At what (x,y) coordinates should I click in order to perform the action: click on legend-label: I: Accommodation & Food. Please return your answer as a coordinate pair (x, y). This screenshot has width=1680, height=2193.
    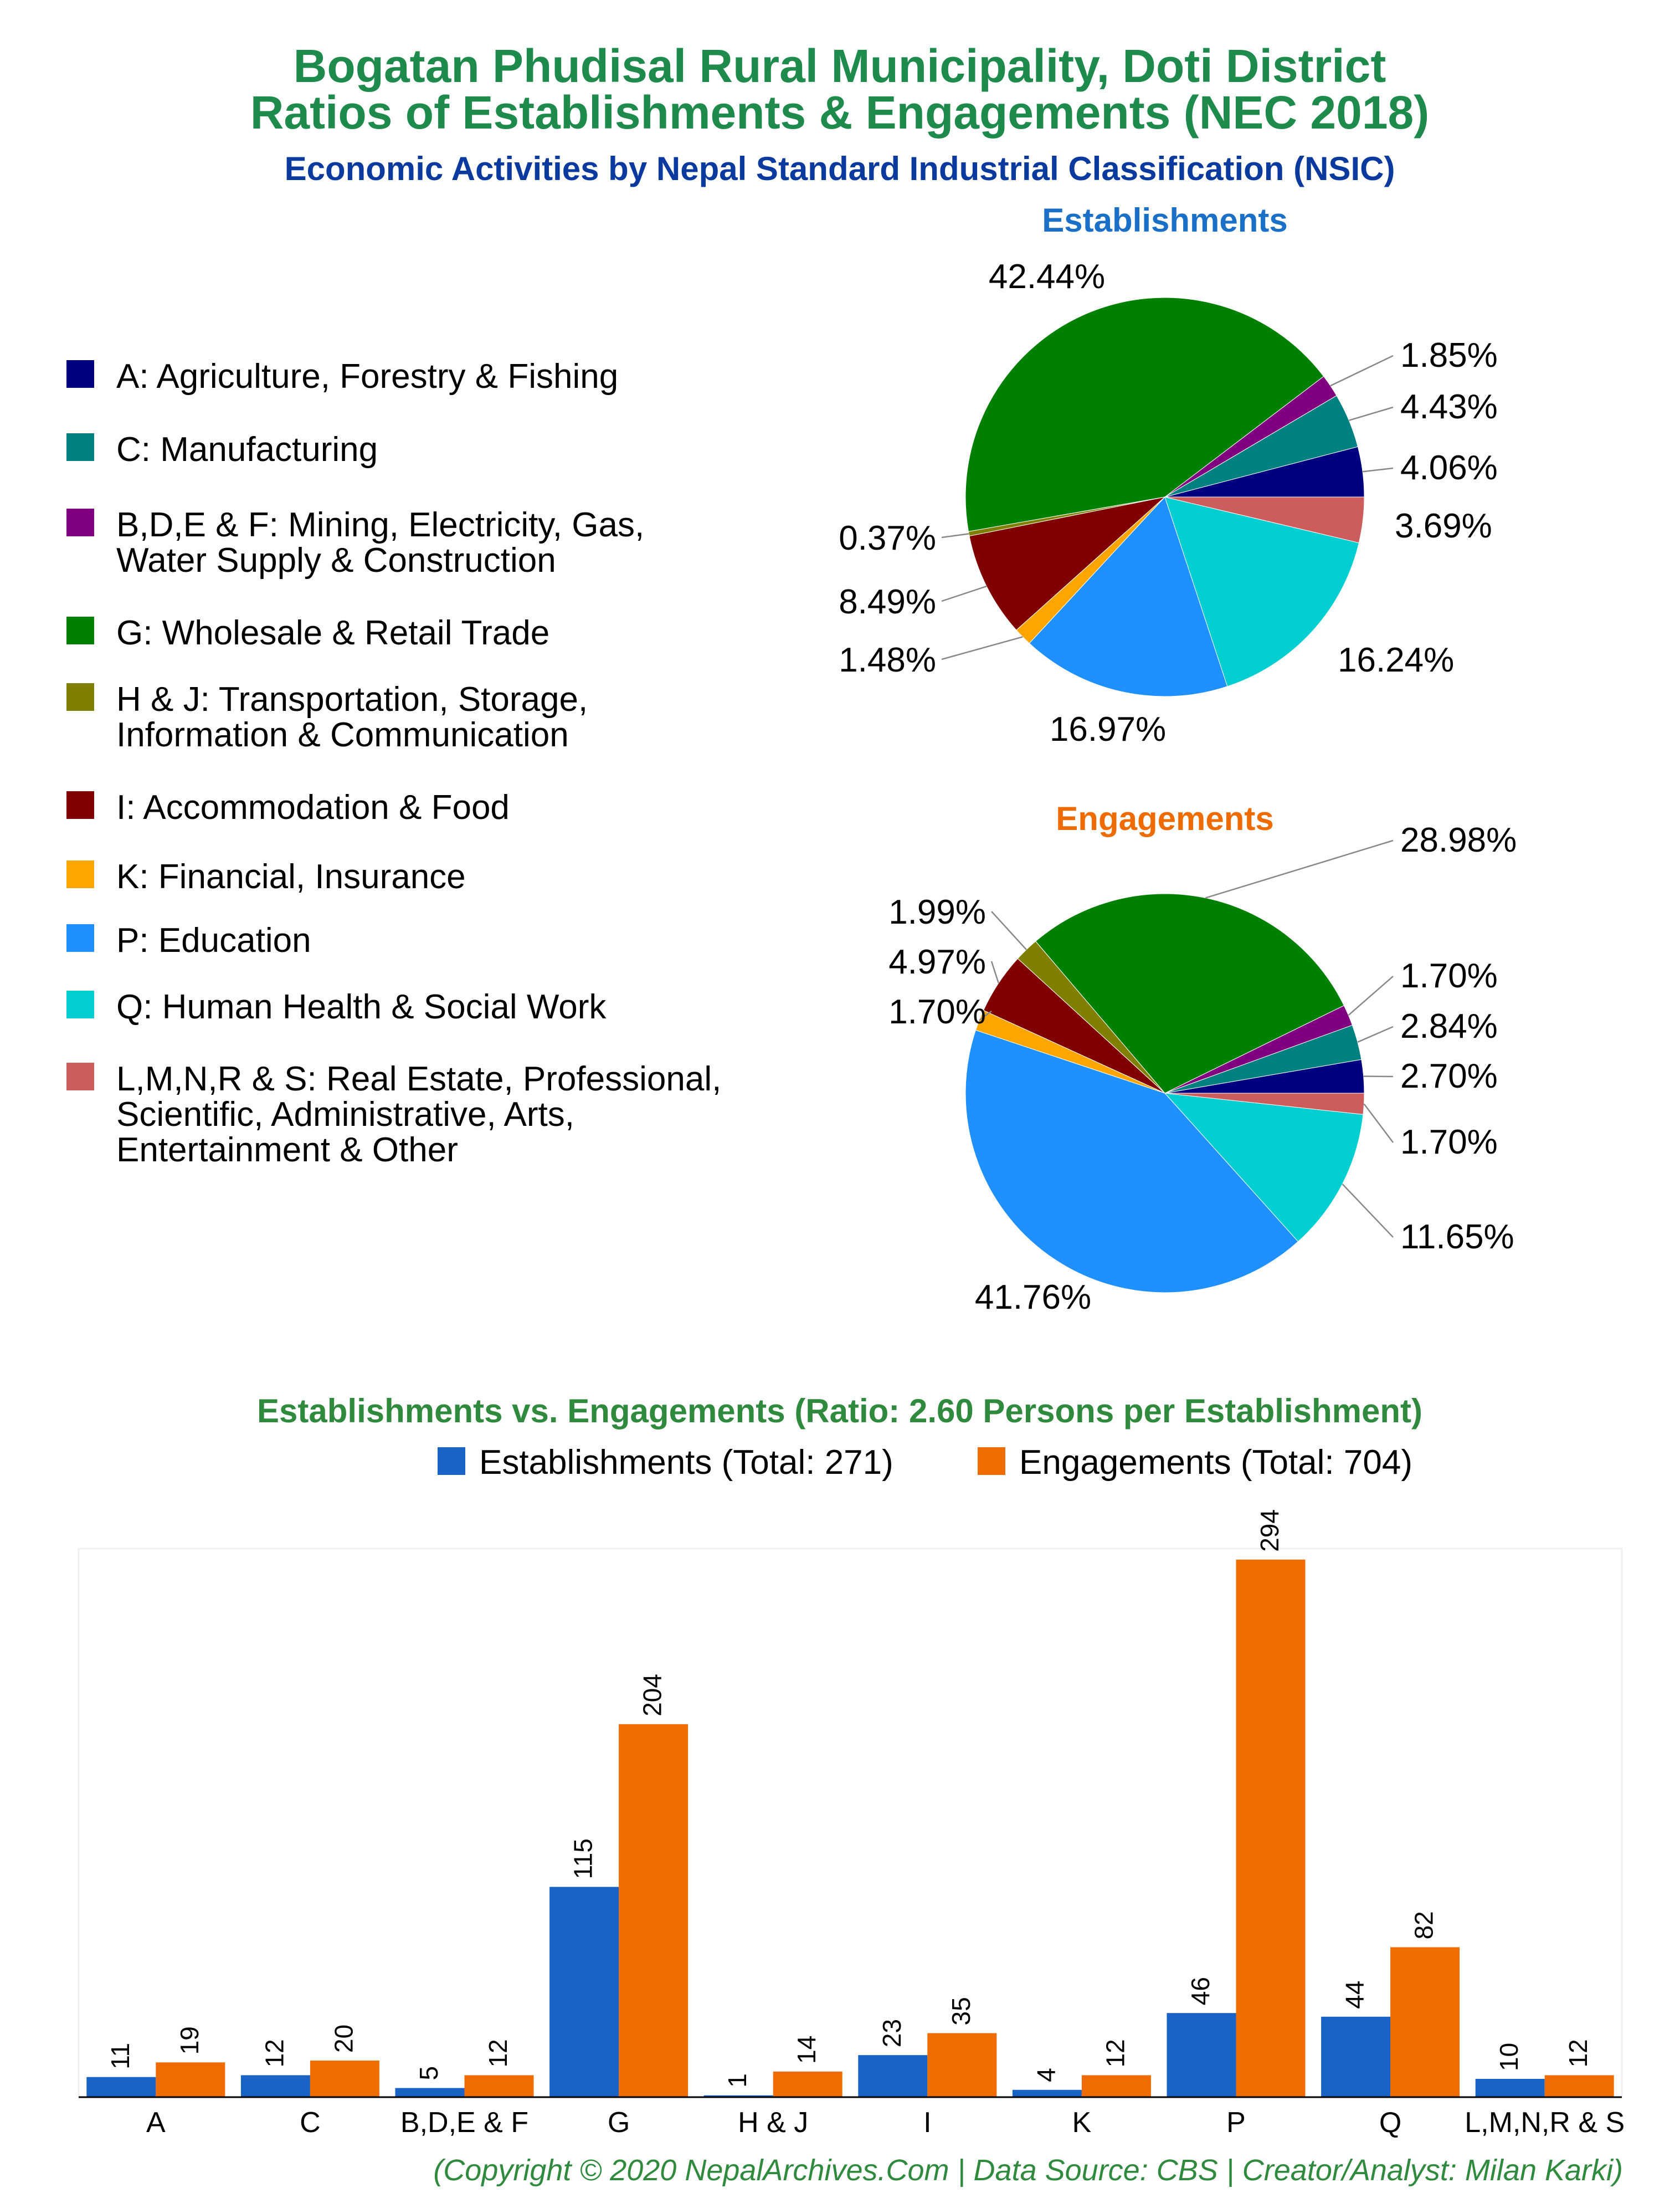
    Looking at the image, I should click on (313, 807).